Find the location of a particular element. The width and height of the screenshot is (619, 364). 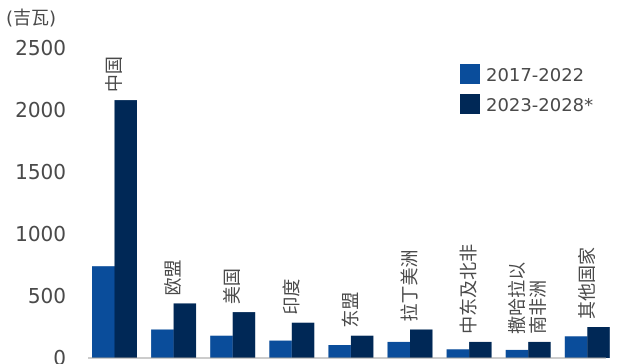

category-label-line: 东盟 is located at coordinates (351, 310).